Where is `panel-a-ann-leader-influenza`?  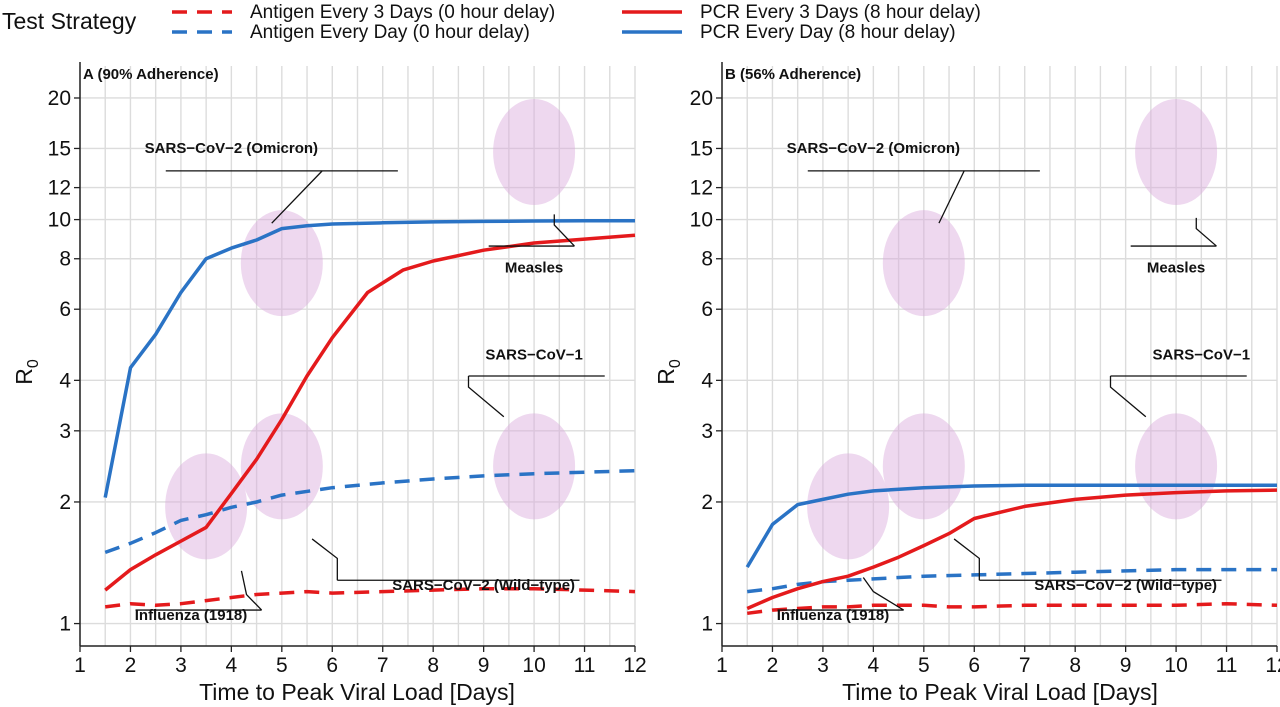
panel-a-ann-leader-influenza is located at coordinates (251, 590).